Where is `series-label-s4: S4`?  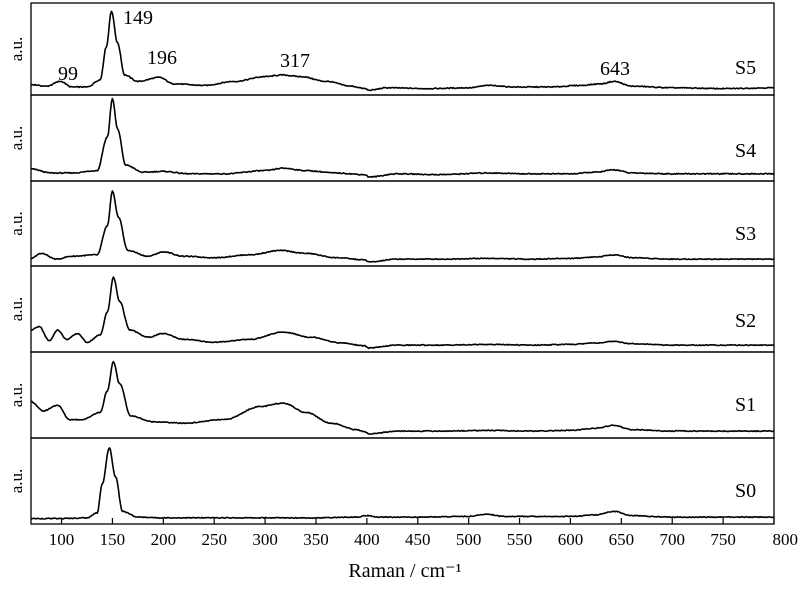
series-label-s4: S4 is located at coordinates (745, 151).